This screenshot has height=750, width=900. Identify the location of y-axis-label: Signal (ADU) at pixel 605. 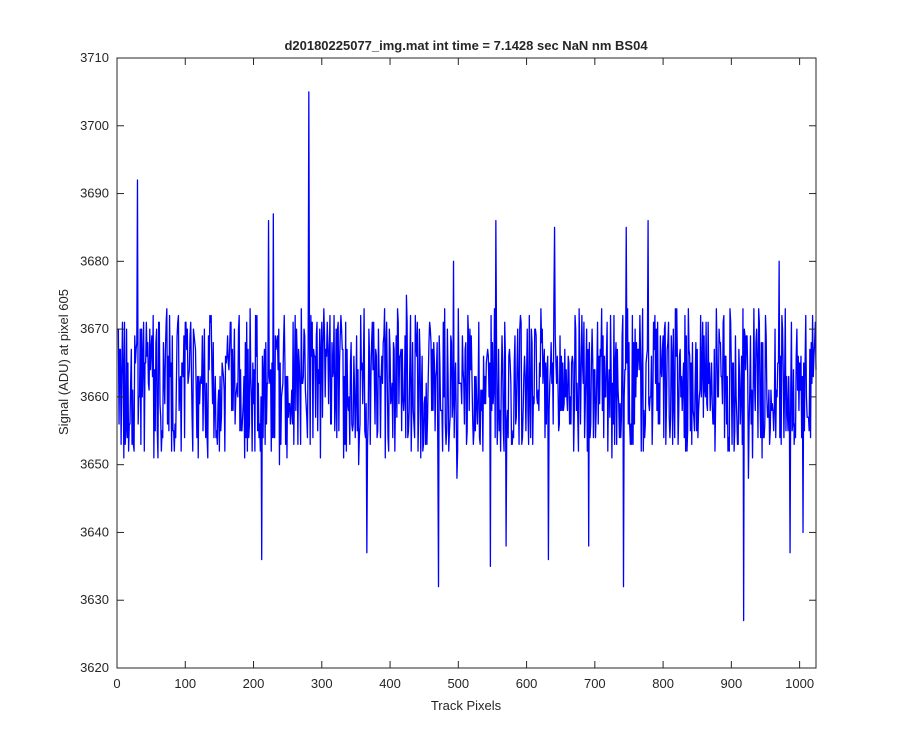
(63, 362).